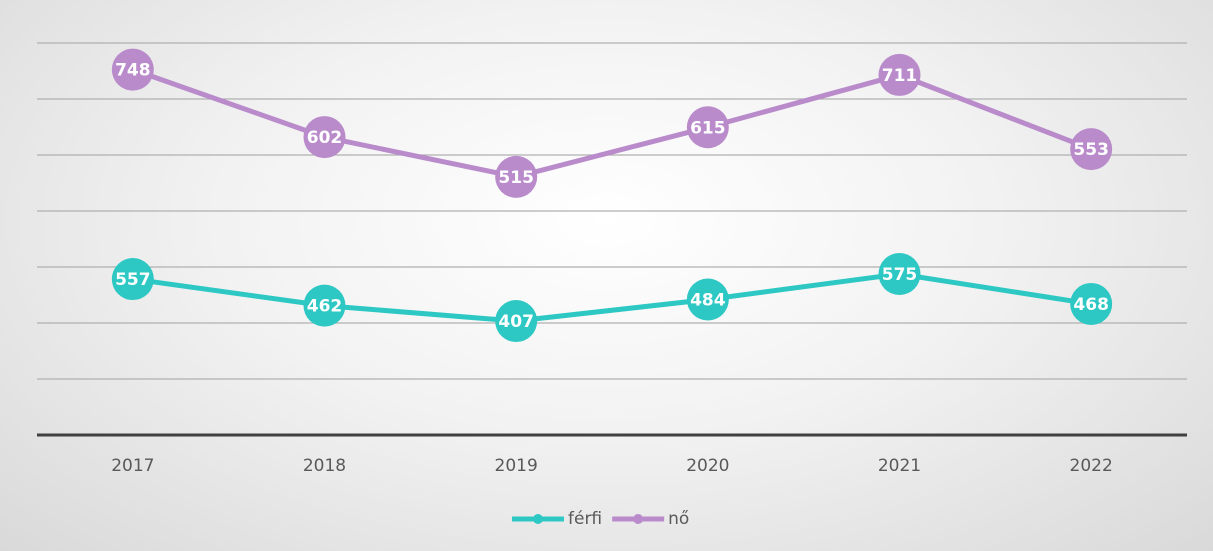 This screenshot has height=551, width=1213. Describe the element at coordinates (516, 466) in the screenshot. I see `x-tick-label: 2019` at that location.